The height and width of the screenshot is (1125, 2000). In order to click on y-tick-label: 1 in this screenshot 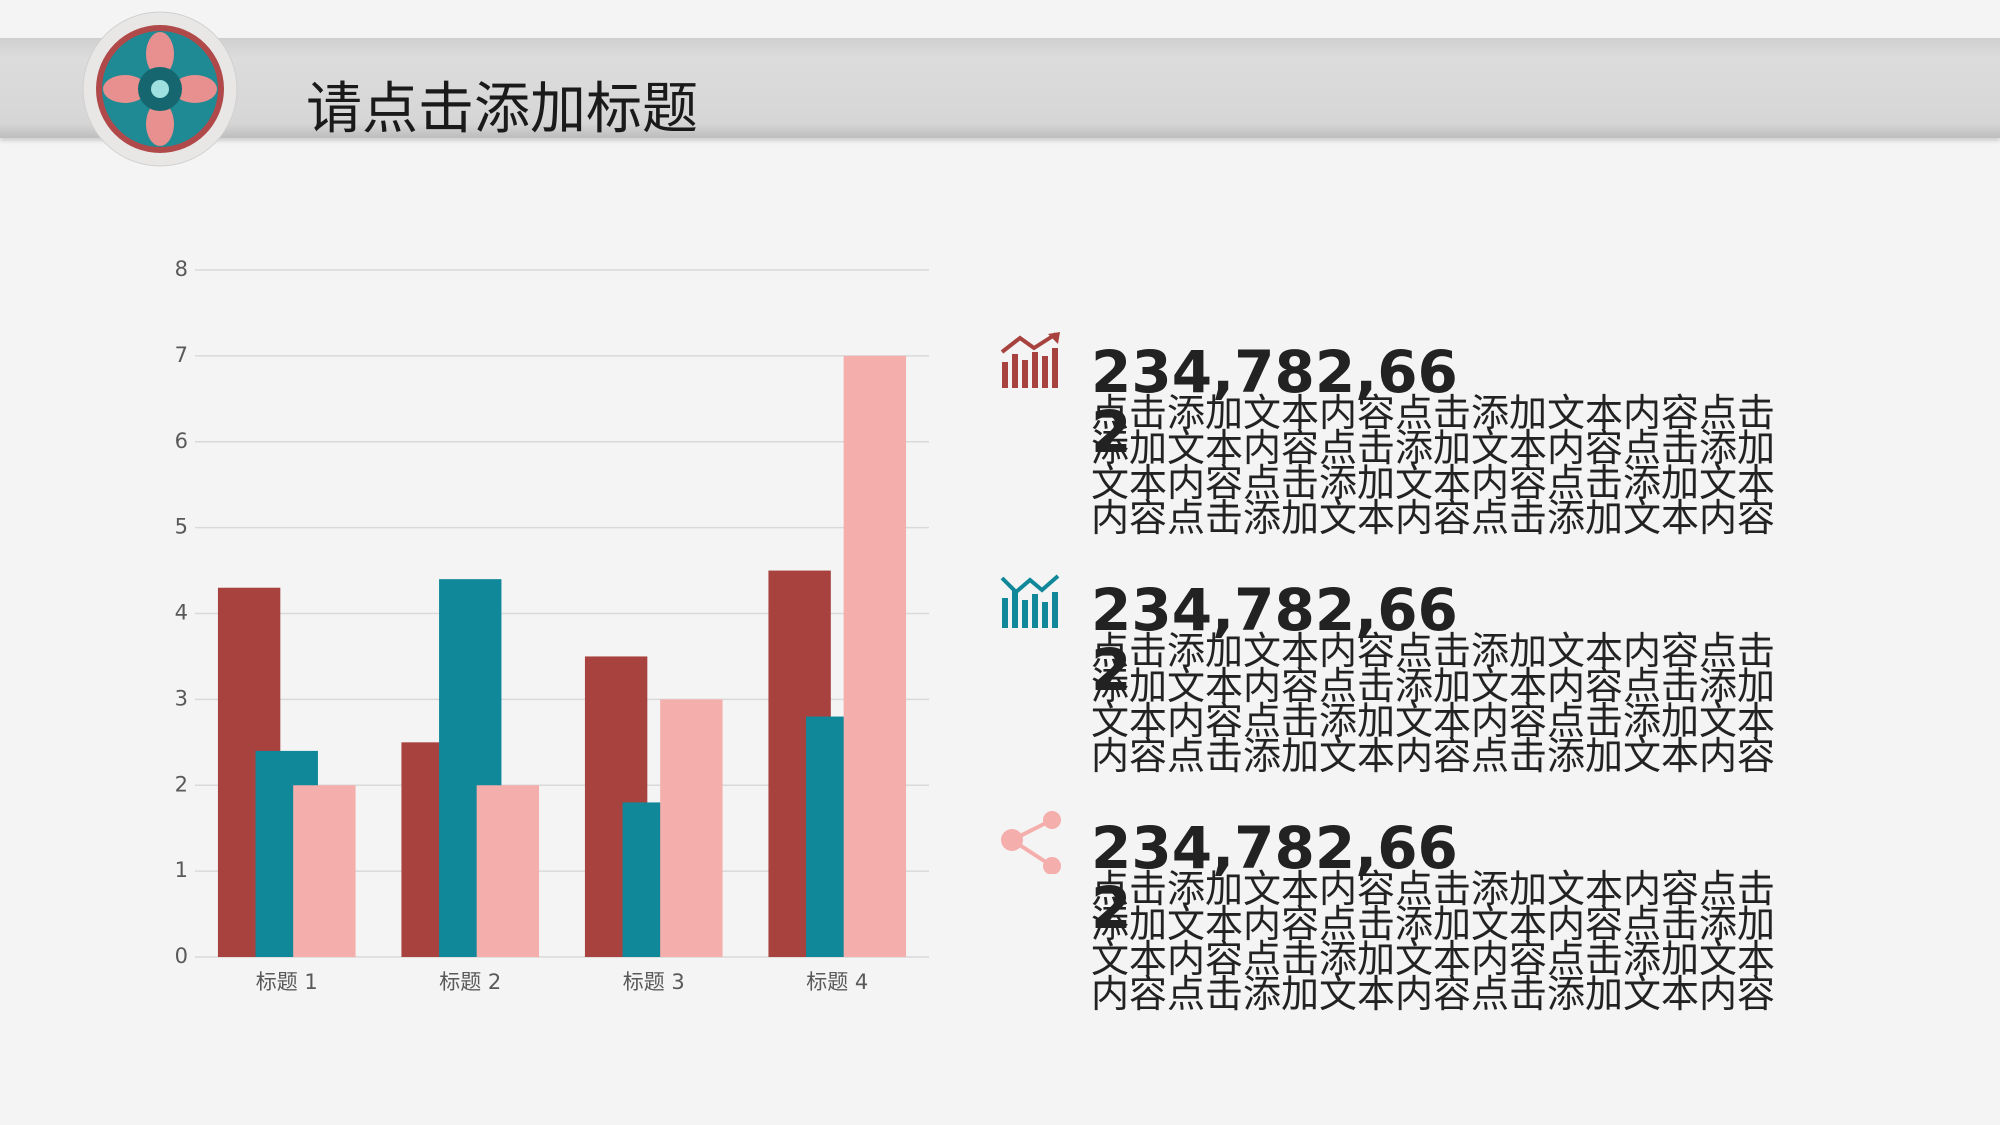, I will do `click(181, 870)`.